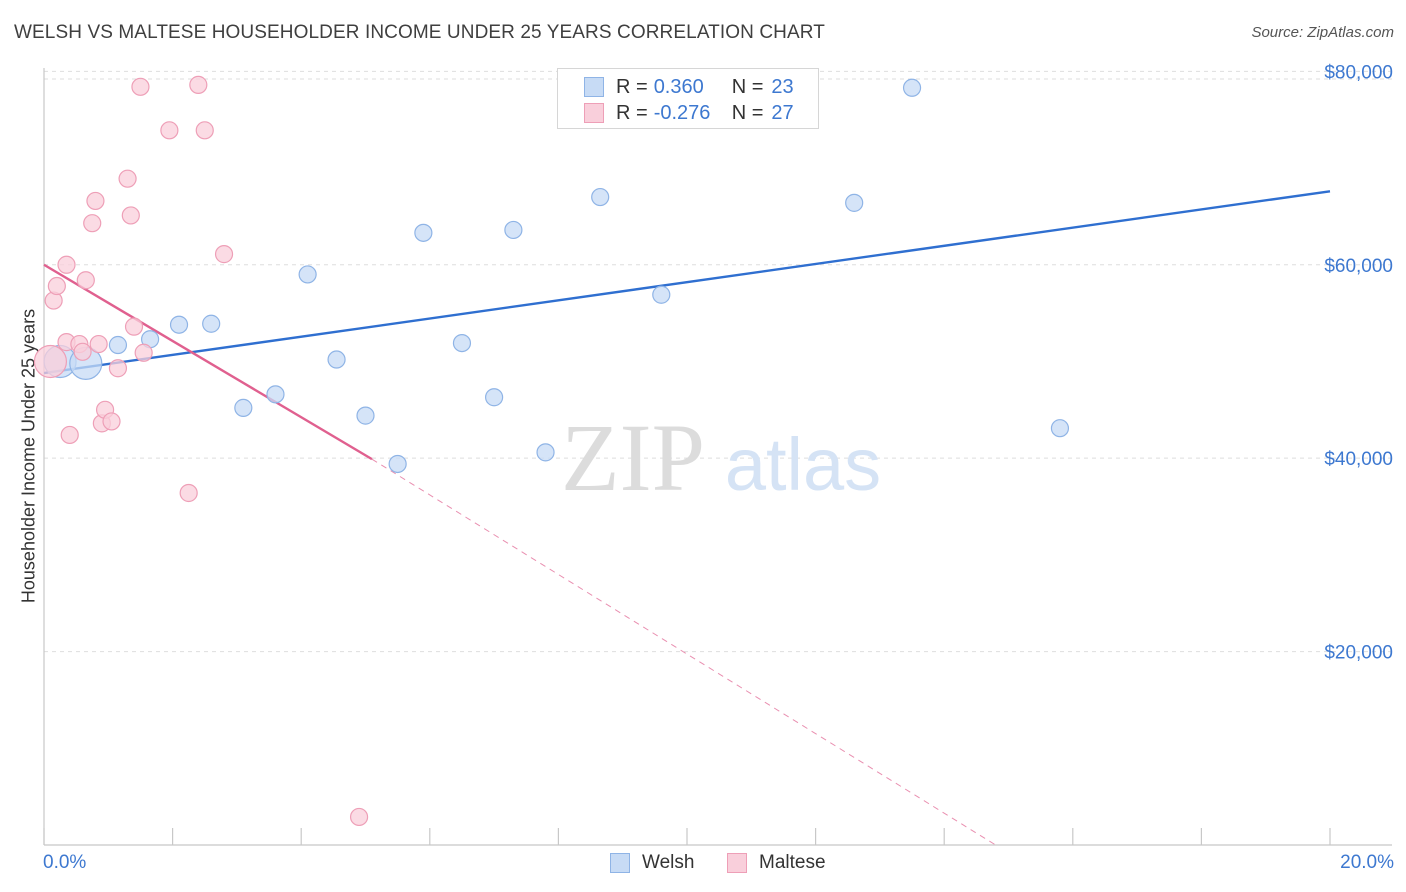  Describe the element at coordinates (737, 863) in the screenshot. I see `maltese-legend-swatch` at that location.